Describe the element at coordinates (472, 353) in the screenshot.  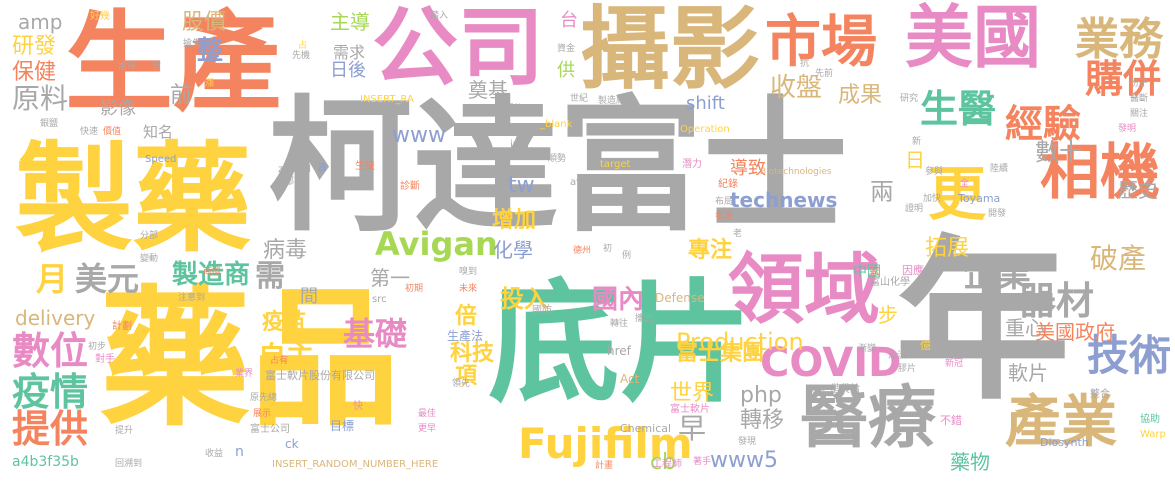
I see `cloud-word-keji: 科技` at that location.